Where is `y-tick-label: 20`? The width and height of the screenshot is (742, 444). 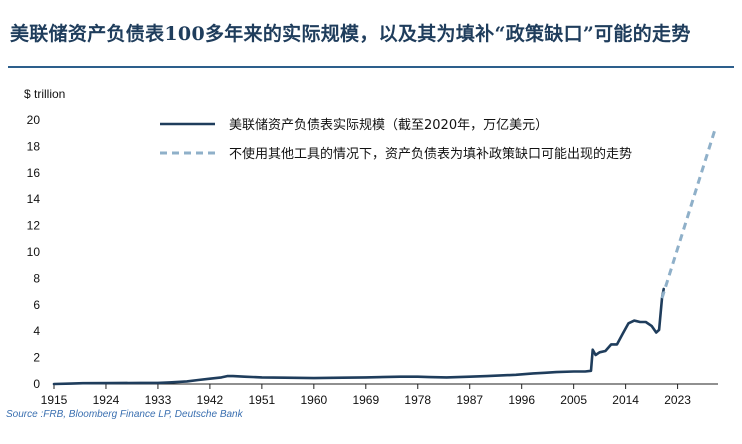
y-tick-label: 20 is located at coordinates (34, 120).